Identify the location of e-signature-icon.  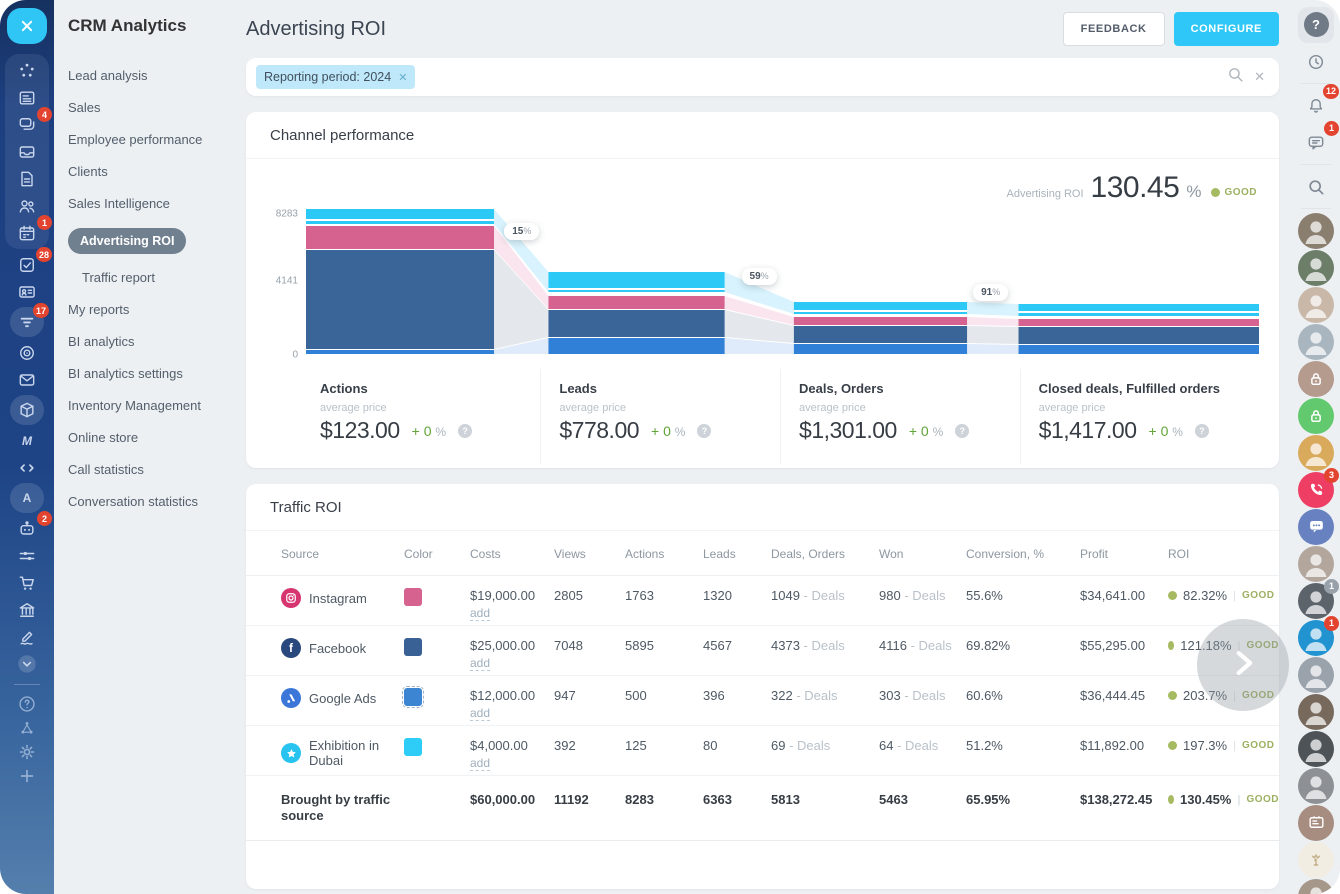
(27, 636).